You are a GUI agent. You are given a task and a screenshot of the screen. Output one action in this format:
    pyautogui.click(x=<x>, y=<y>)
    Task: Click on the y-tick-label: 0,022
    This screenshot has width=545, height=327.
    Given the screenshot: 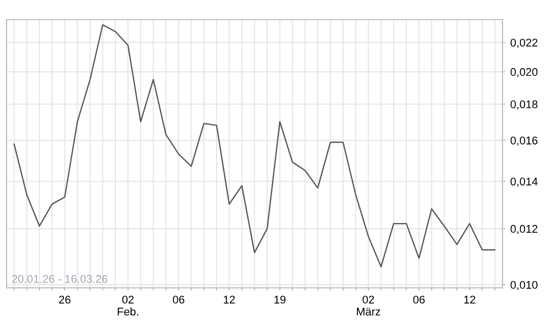 What is the action you would take?
    pyautogui.click(x=524, y=43)
    